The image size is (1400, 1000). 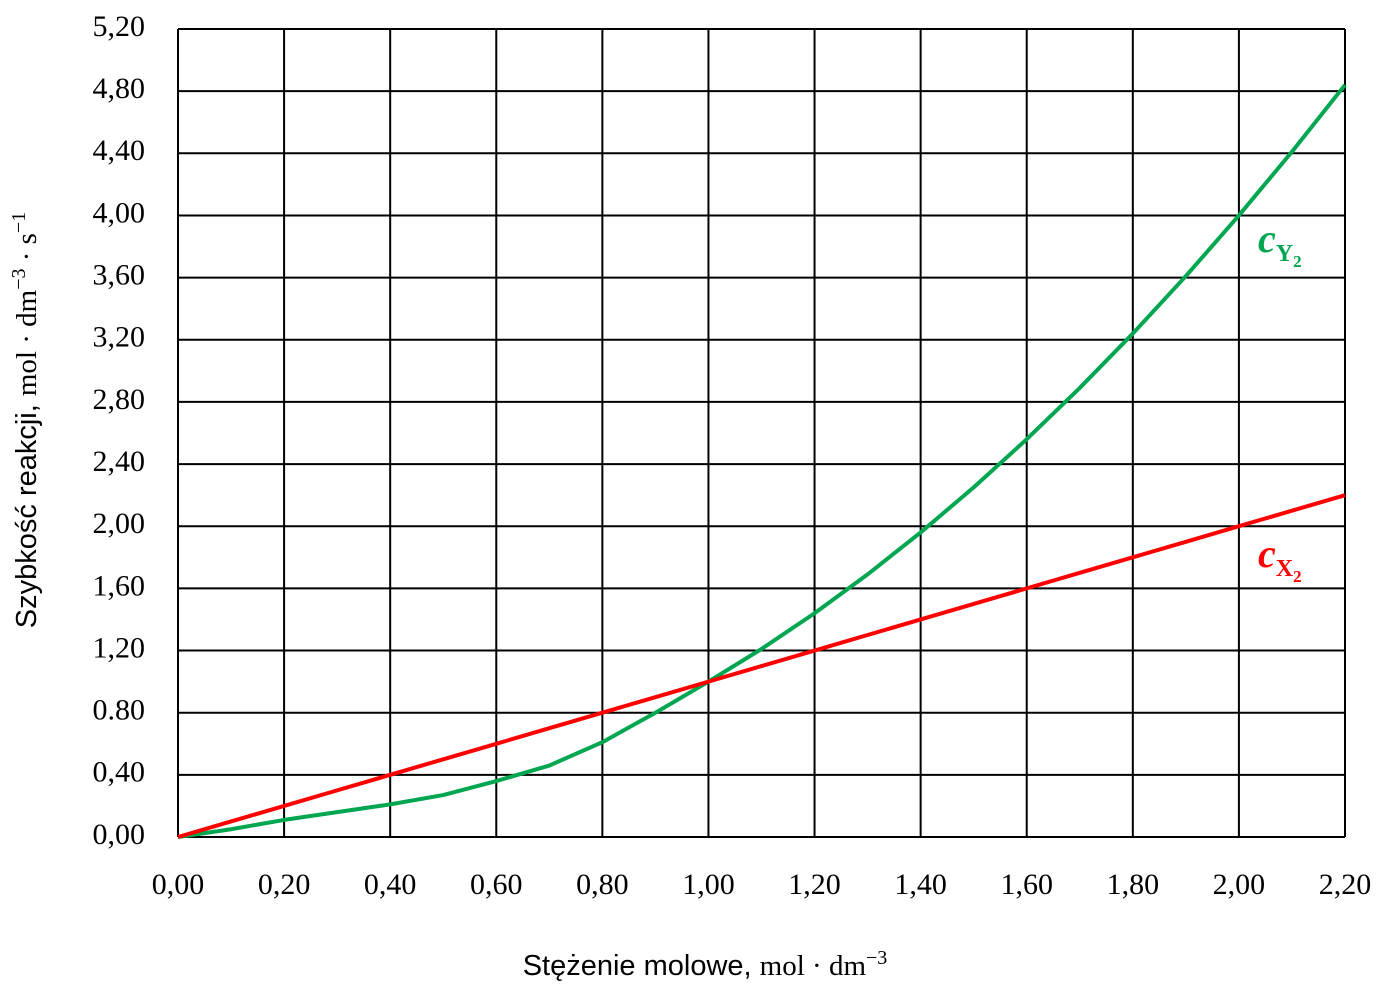 What do you see at coordinates (1285, 569) in the screenshot?
I see `legend-sub: X` at bounding box center [1285, 569].